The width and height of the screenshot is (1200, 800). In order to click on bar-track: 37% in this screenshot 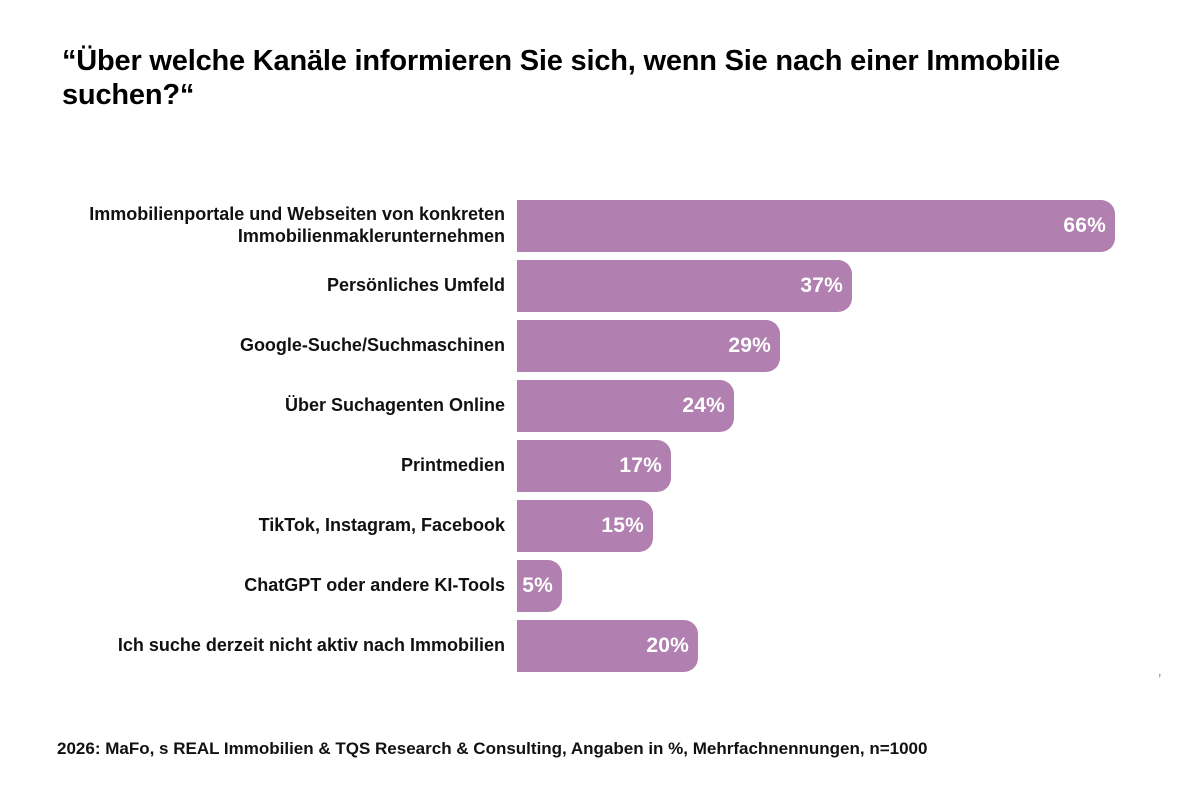, I will do `click(846, 286)`.